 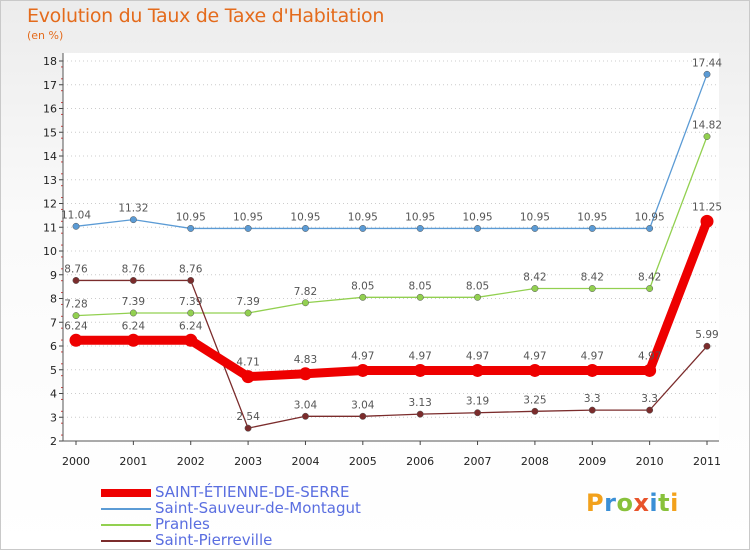 What do you see at coordinates (305, 461) in the screenshot?
I see `x-tick-label: 2004` at bounding box center [305, 461].